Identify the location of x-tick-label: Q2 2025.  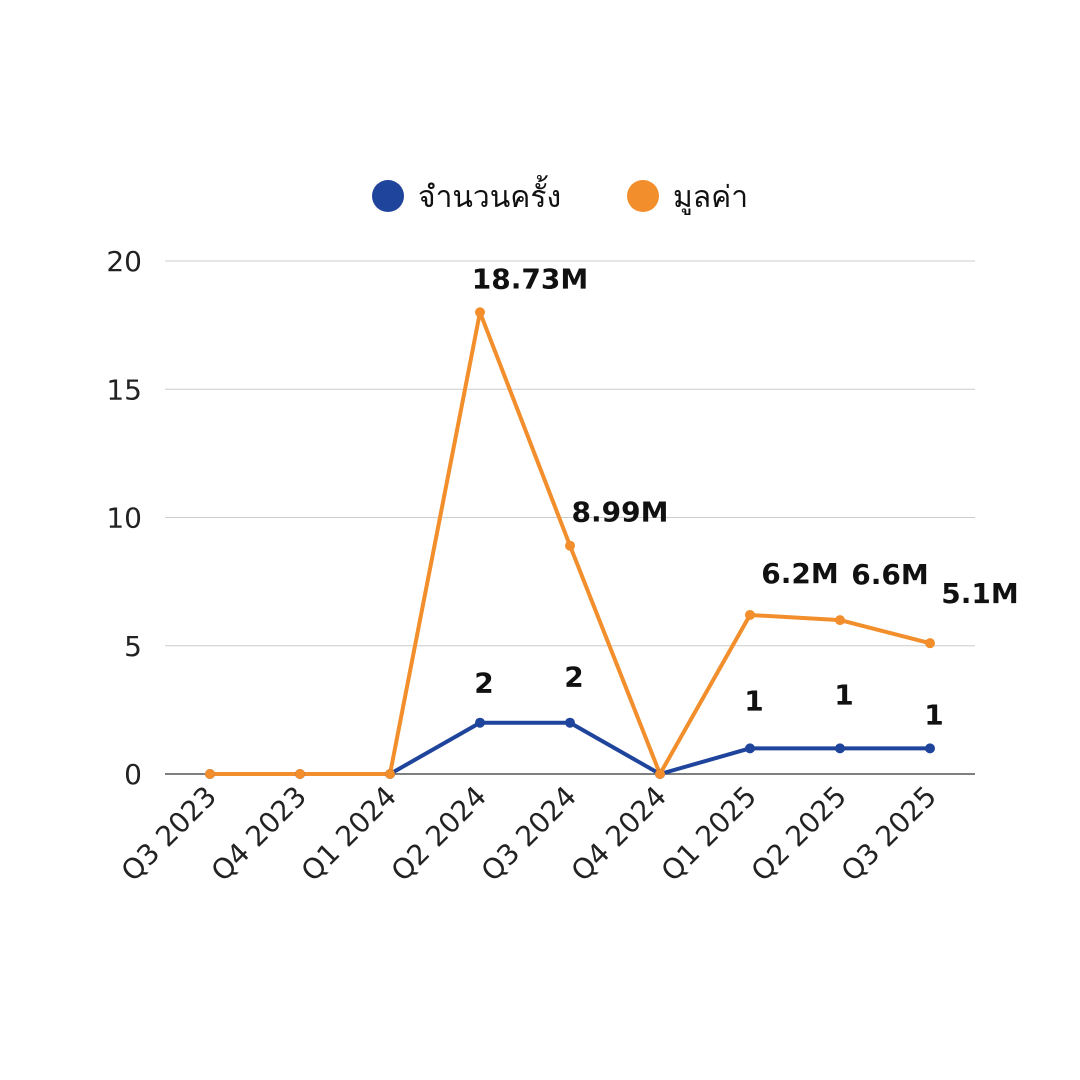
(799, 834).